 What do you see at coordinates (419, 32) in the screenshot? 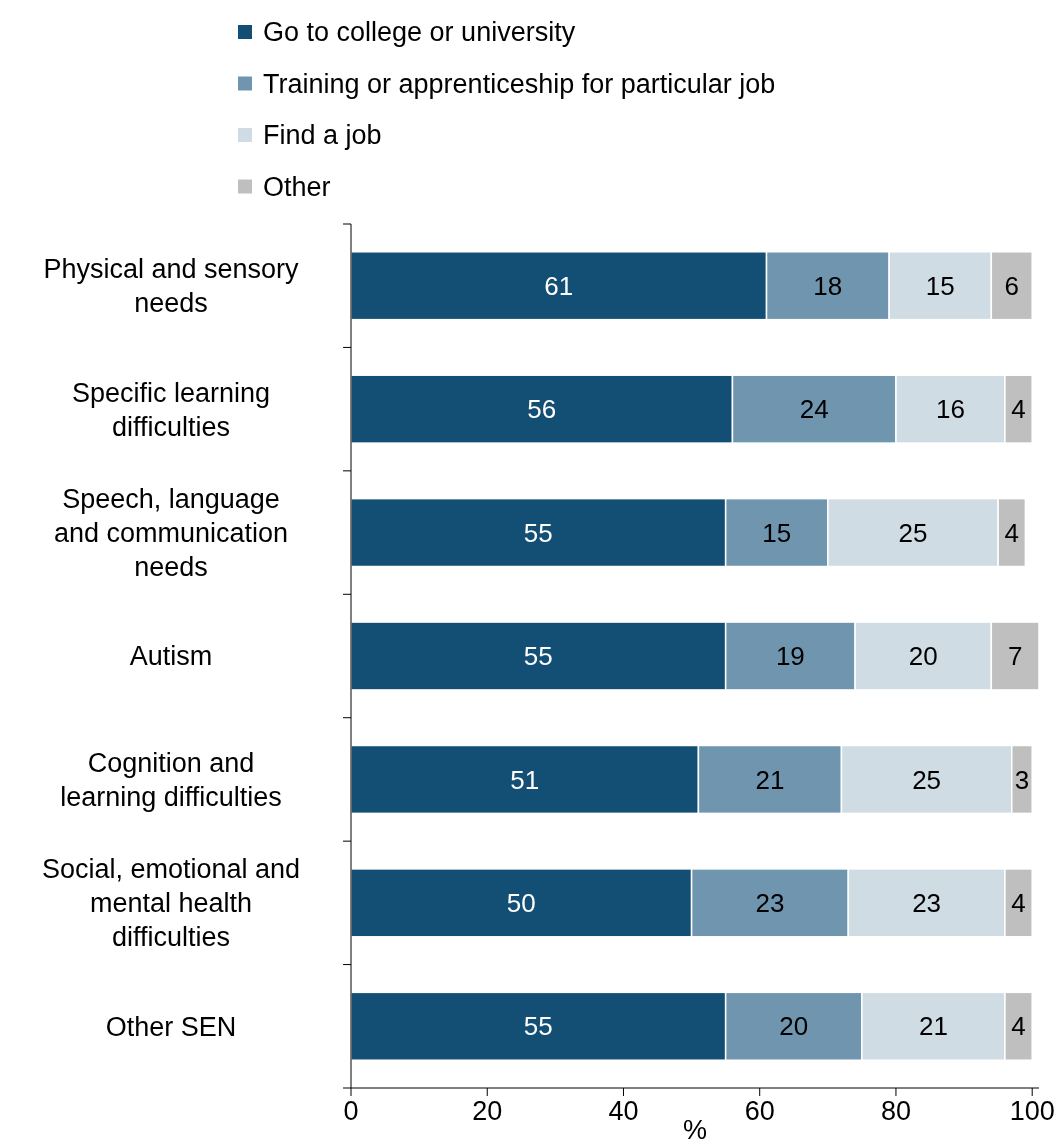
I see `legend-label: Go to college or university` at bounding box center [419, 32].